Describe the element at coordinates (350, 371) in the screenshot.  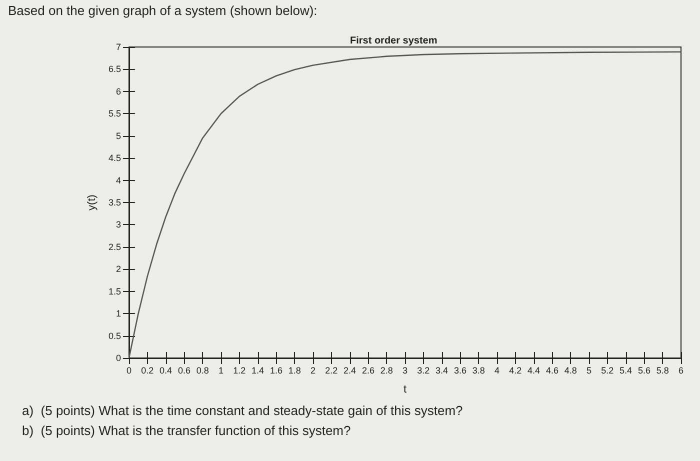
I see `x-tick-label: 2.4` at that location.